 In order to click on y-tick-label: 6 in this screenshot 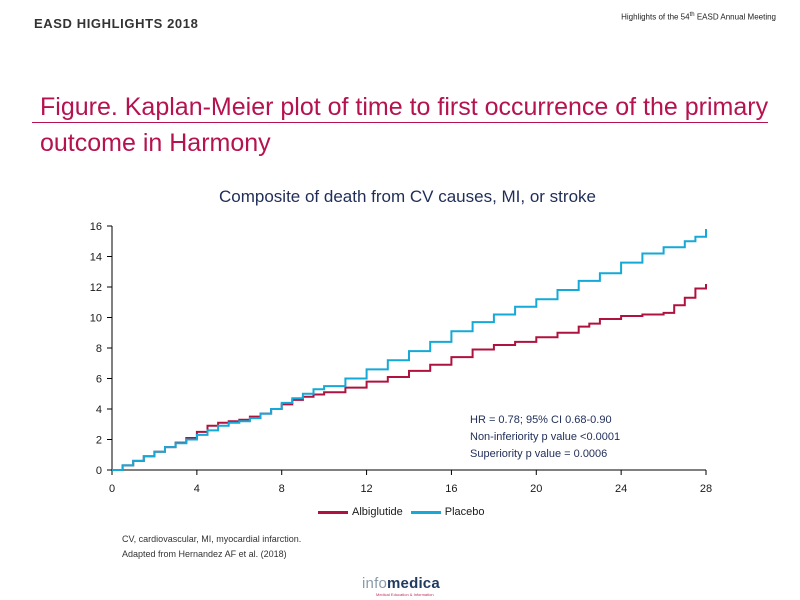, I will do `click(99, 380)`.